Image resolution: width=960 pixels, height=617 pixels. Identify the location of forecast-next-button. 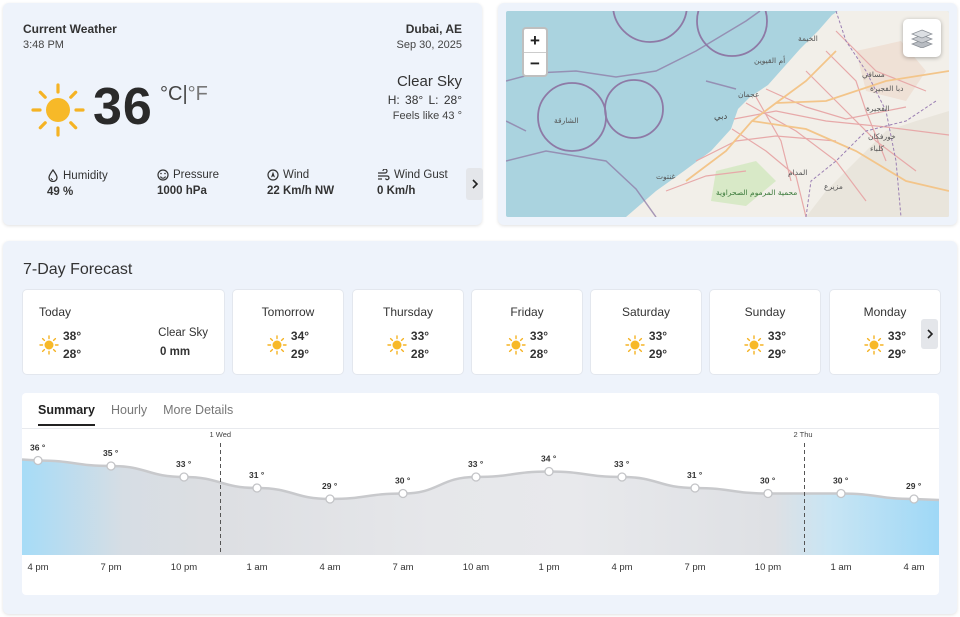
(929, 334).